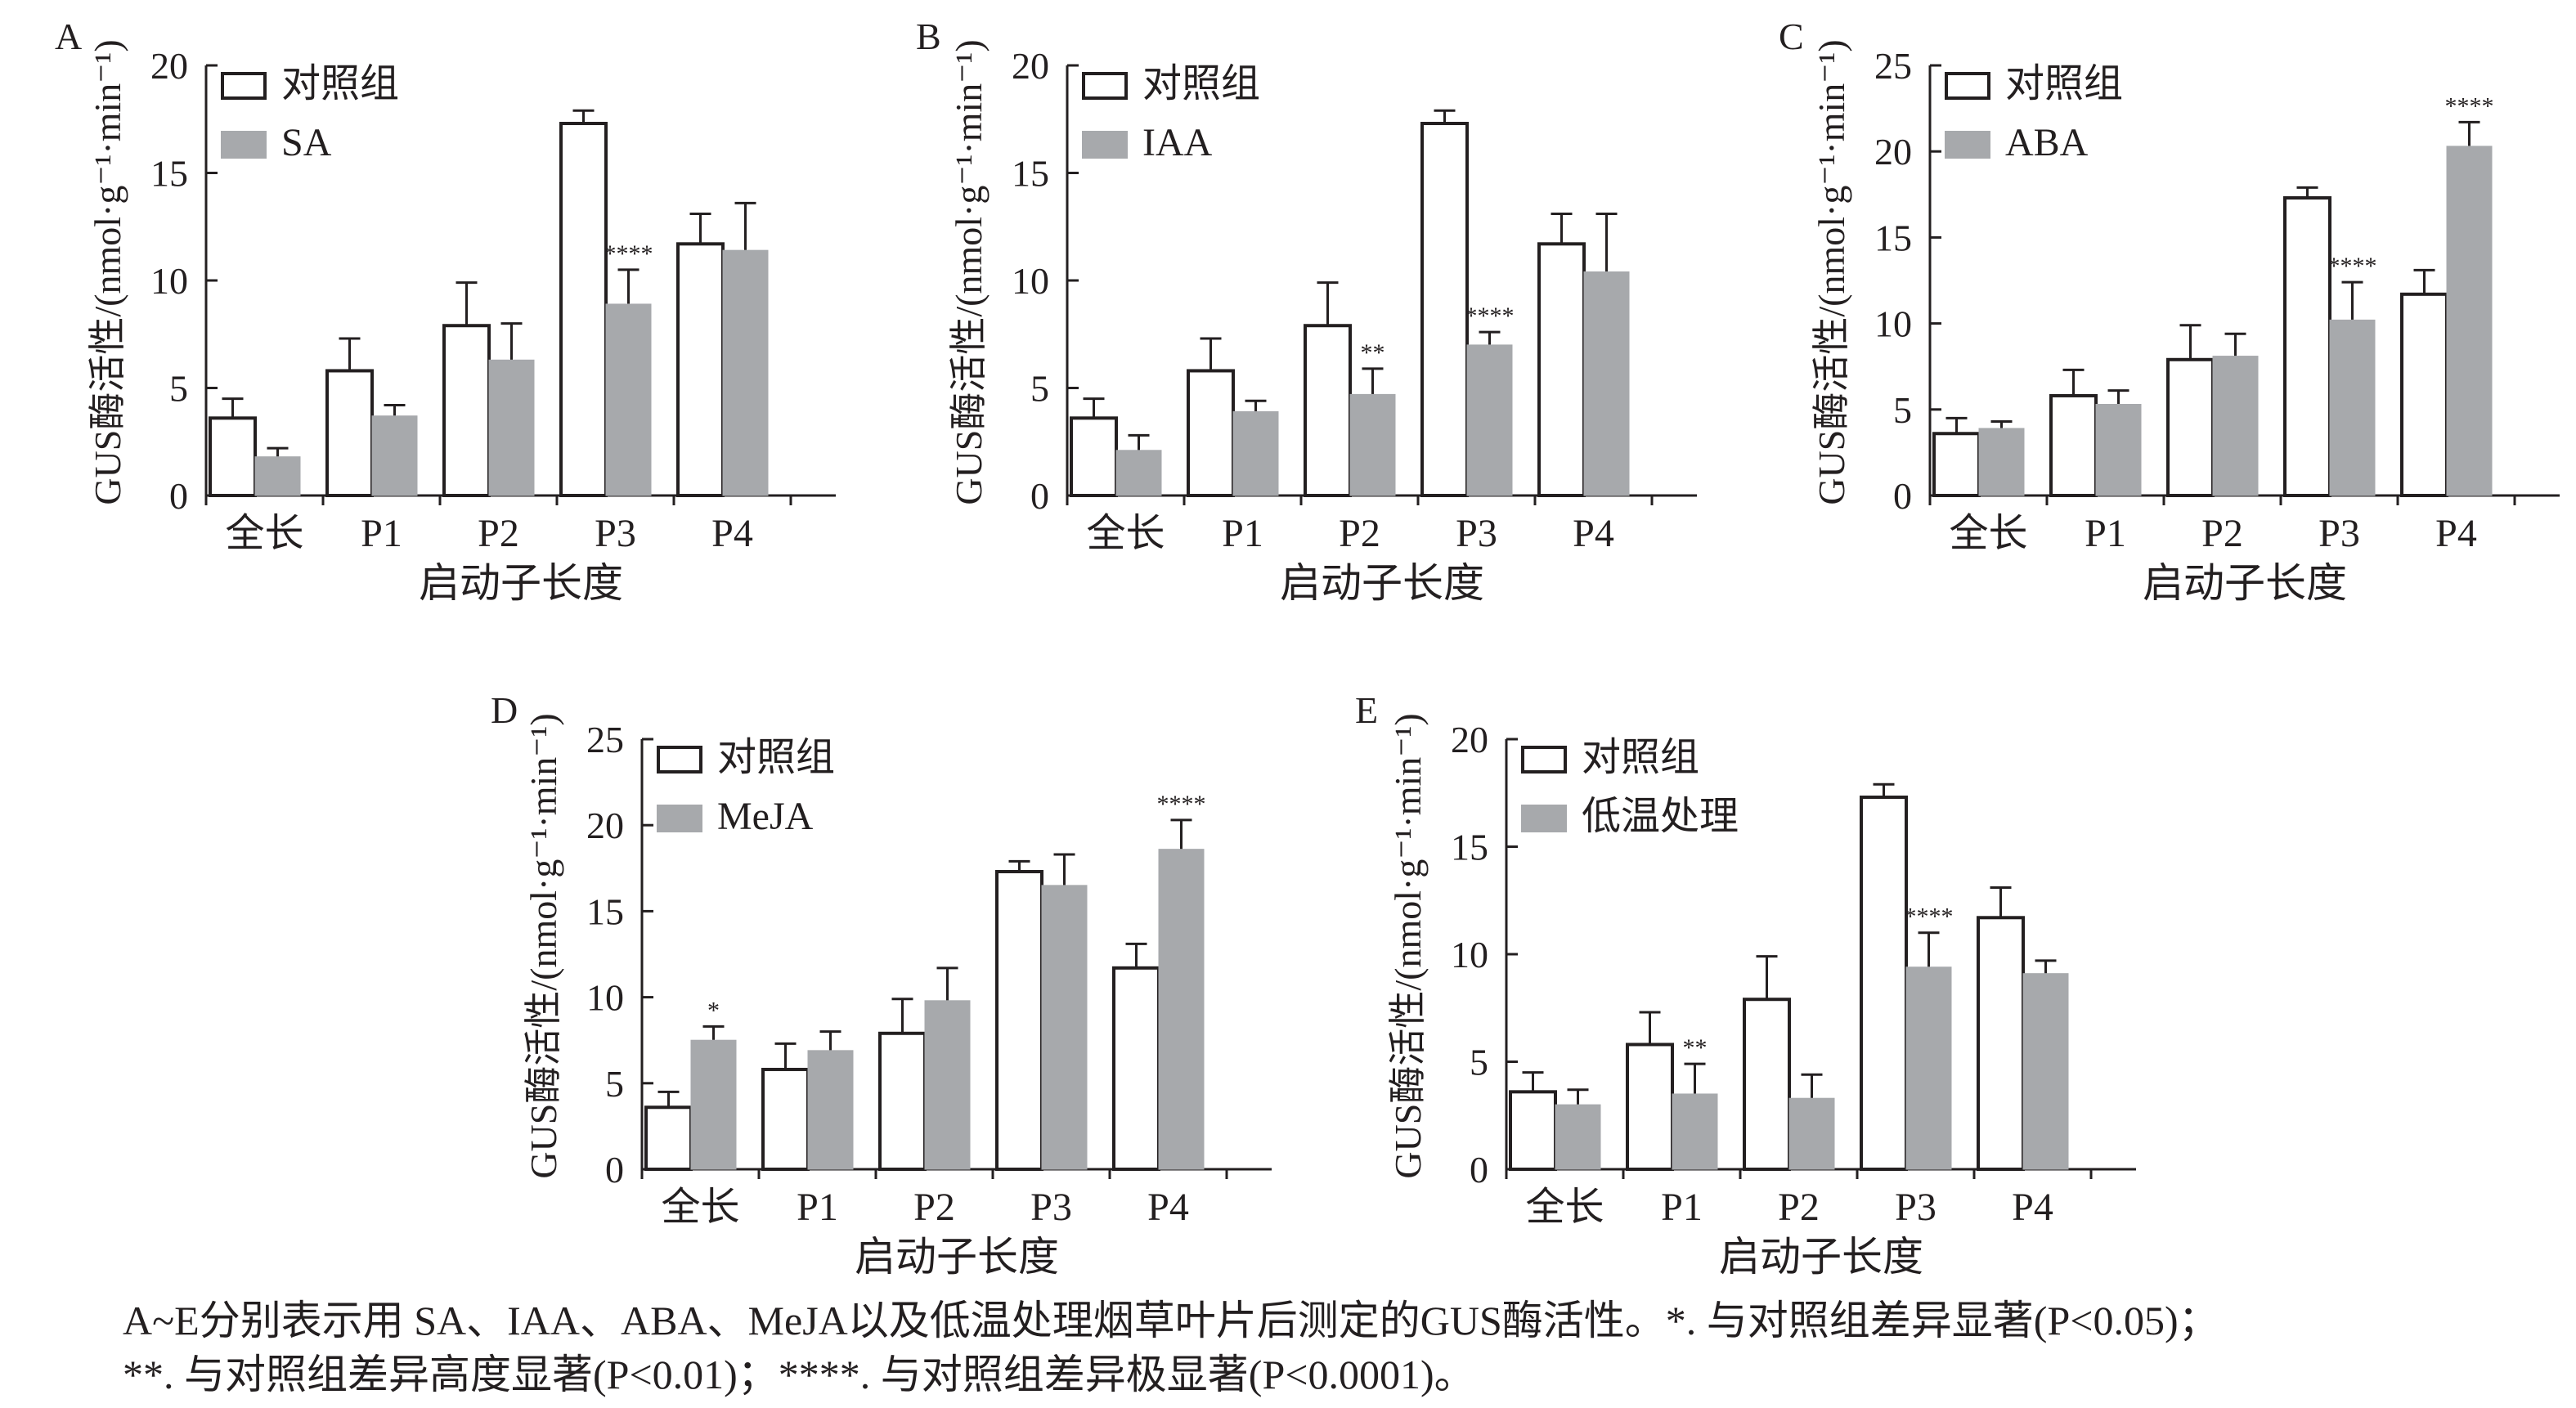 The height and width of the screenshot is (1408, 2576). Describe the element at coordinates (307, 142) in the screenshot. I see `legend-label: SA` at that location.